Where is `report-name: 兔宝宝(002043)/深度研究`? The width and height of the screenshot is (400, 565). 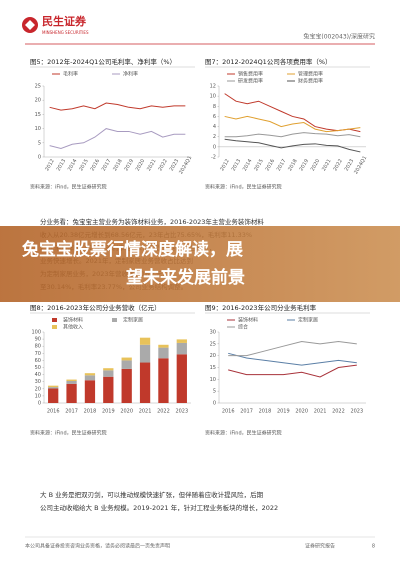
report-name: 兔宝宝(002043)/深度研究 is located at coordinates (339, 37).